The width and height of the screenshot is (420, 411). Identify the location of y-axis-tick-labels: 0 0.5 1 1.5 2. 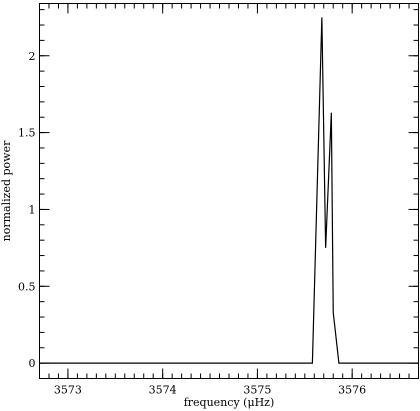
(27, 210).